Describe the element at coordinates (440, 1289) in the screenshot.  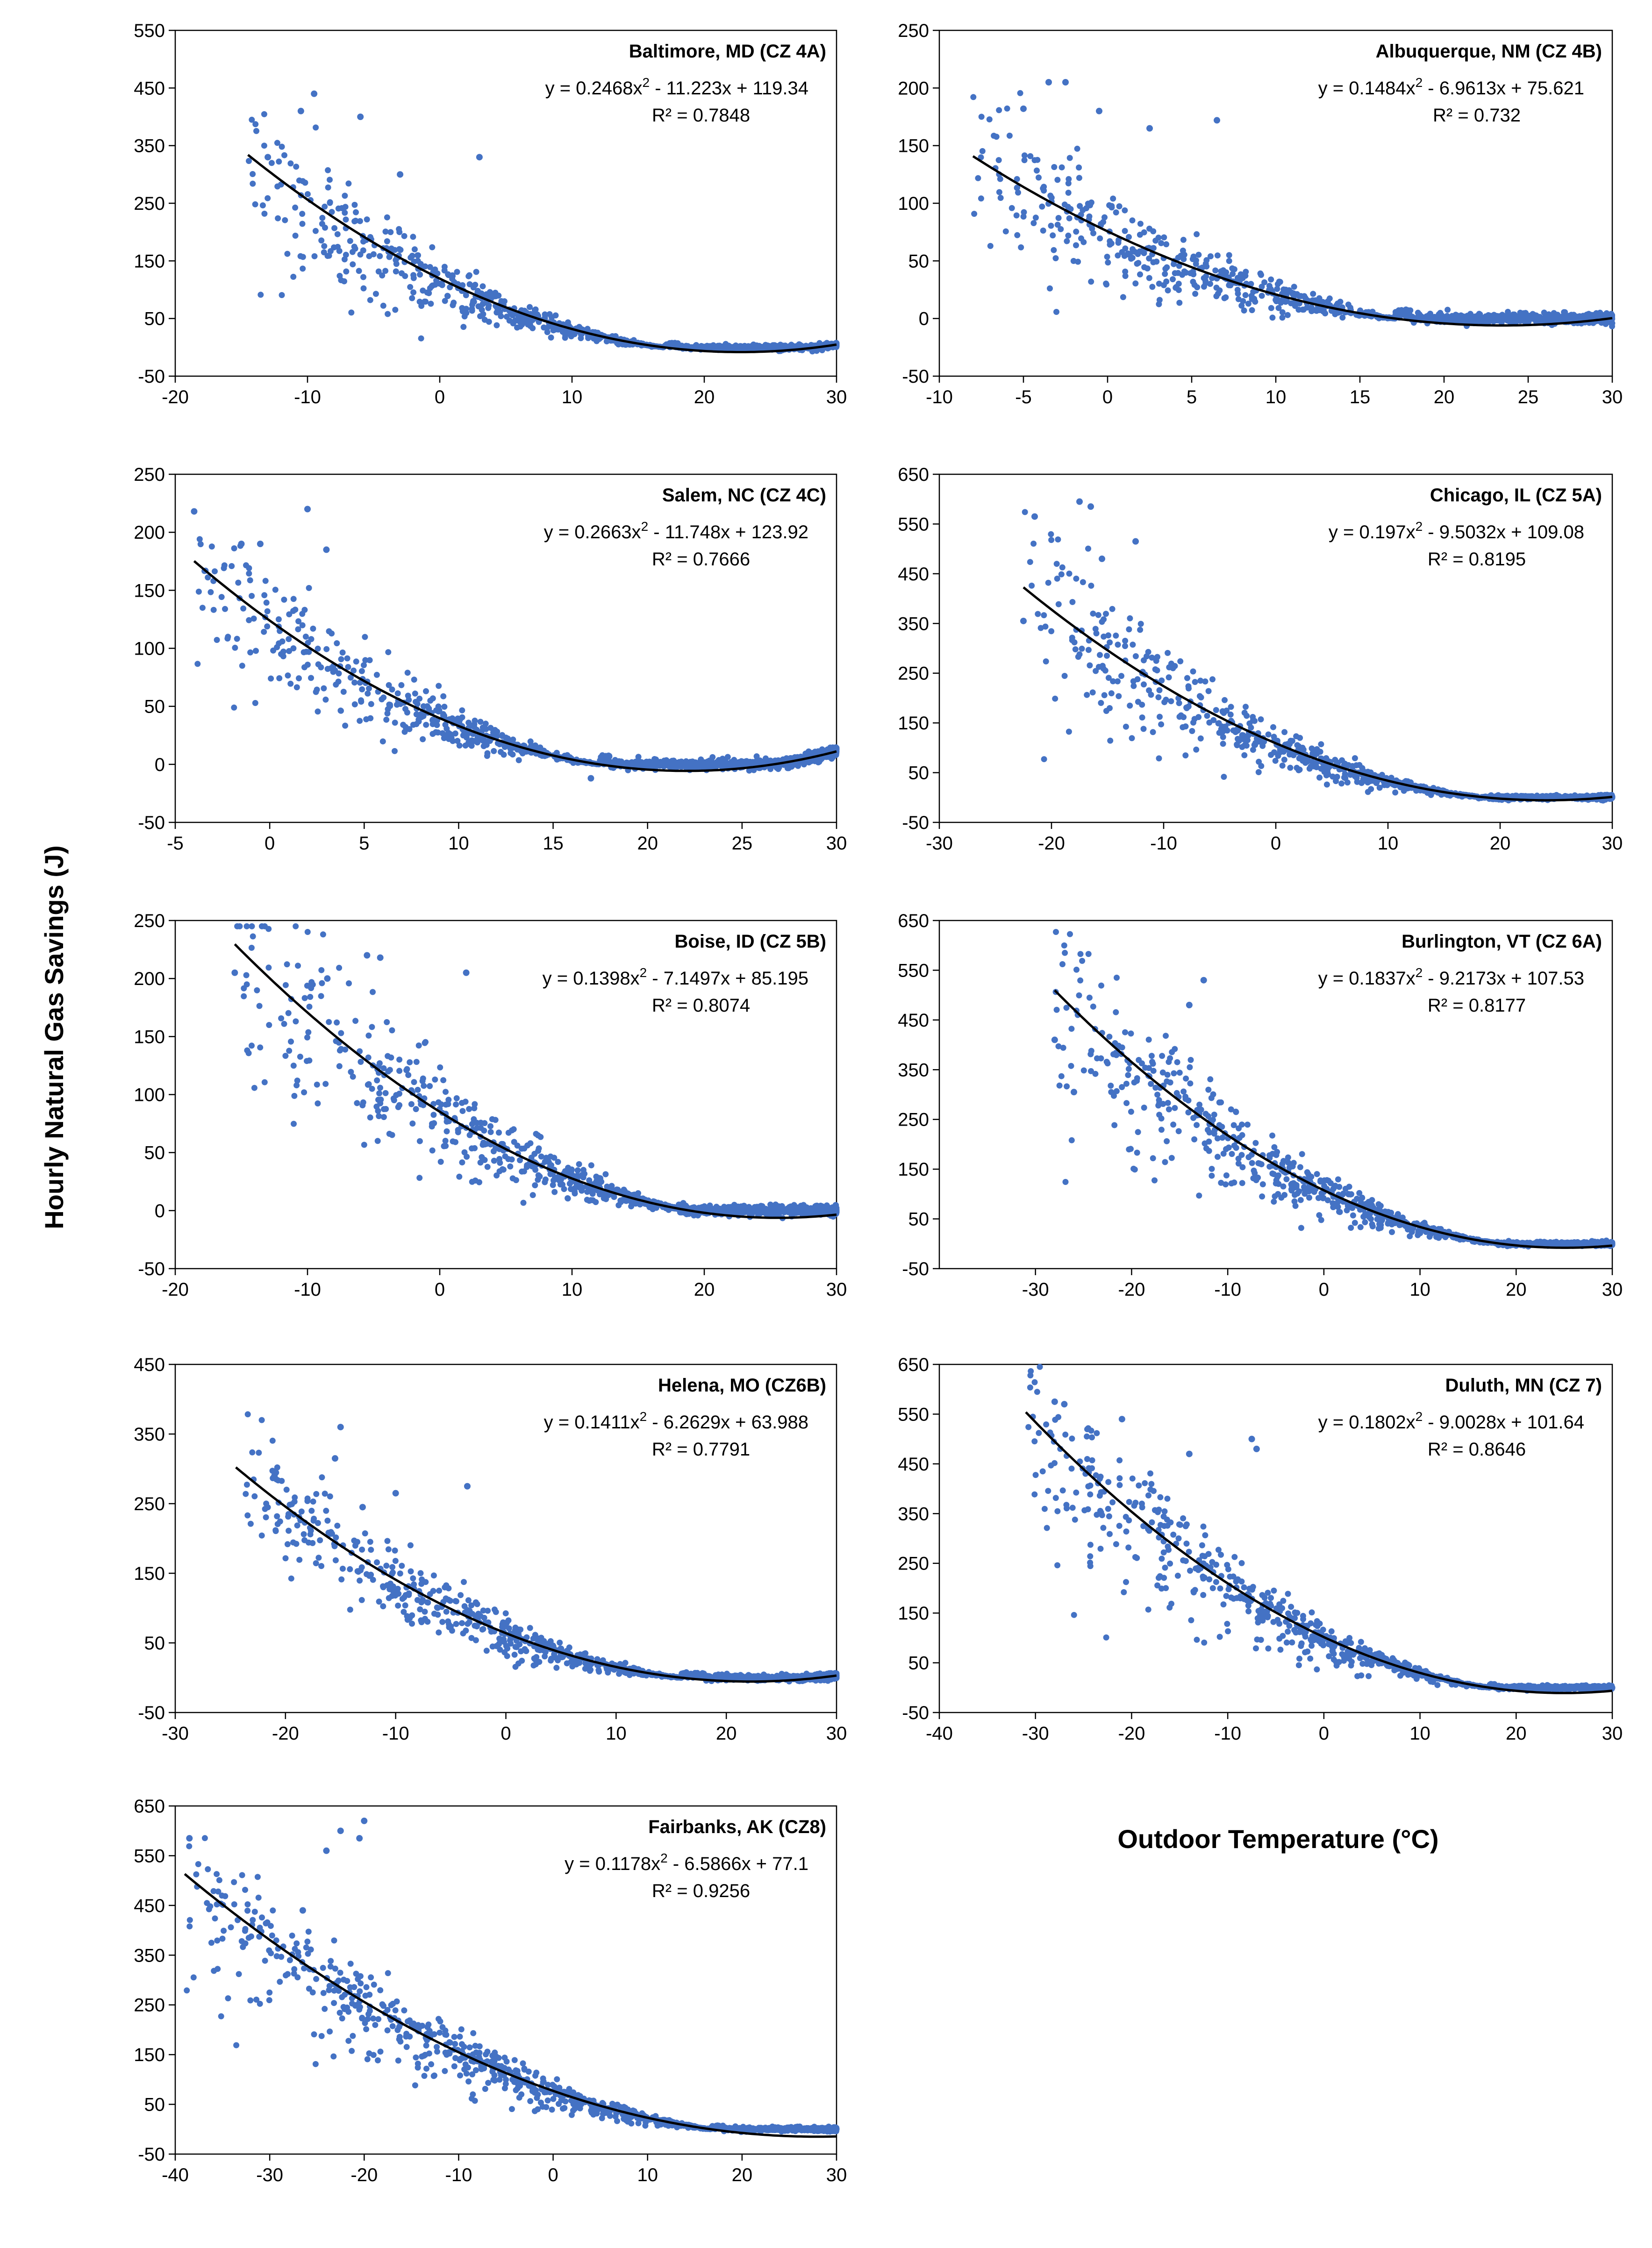
I see `x-tick-label: 0` at that location.